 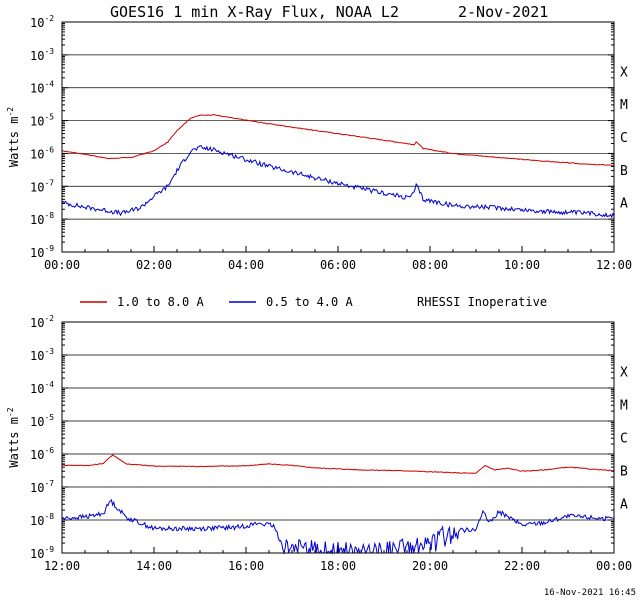 I want to click on chart-date: 2-Nov-2021, so click(x=503, y=12).